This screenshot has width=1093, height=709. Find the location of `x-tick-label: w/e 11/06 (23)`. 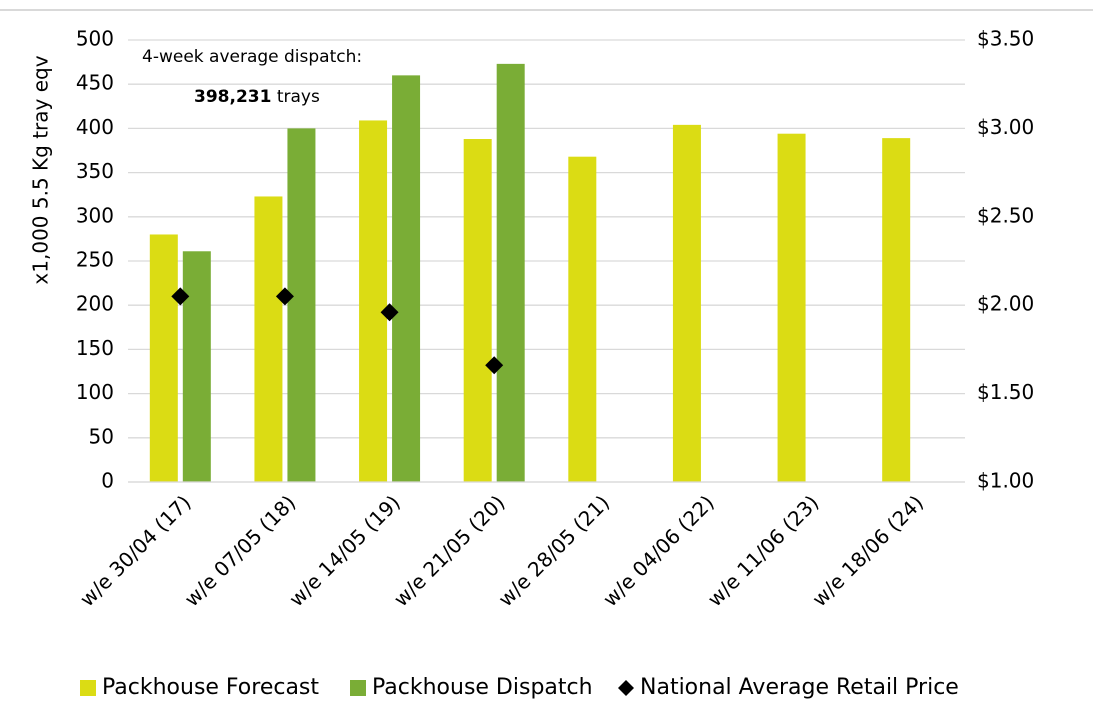

x-tick-label: w/e 11/06 (23) is located at coordinates (763, 550).